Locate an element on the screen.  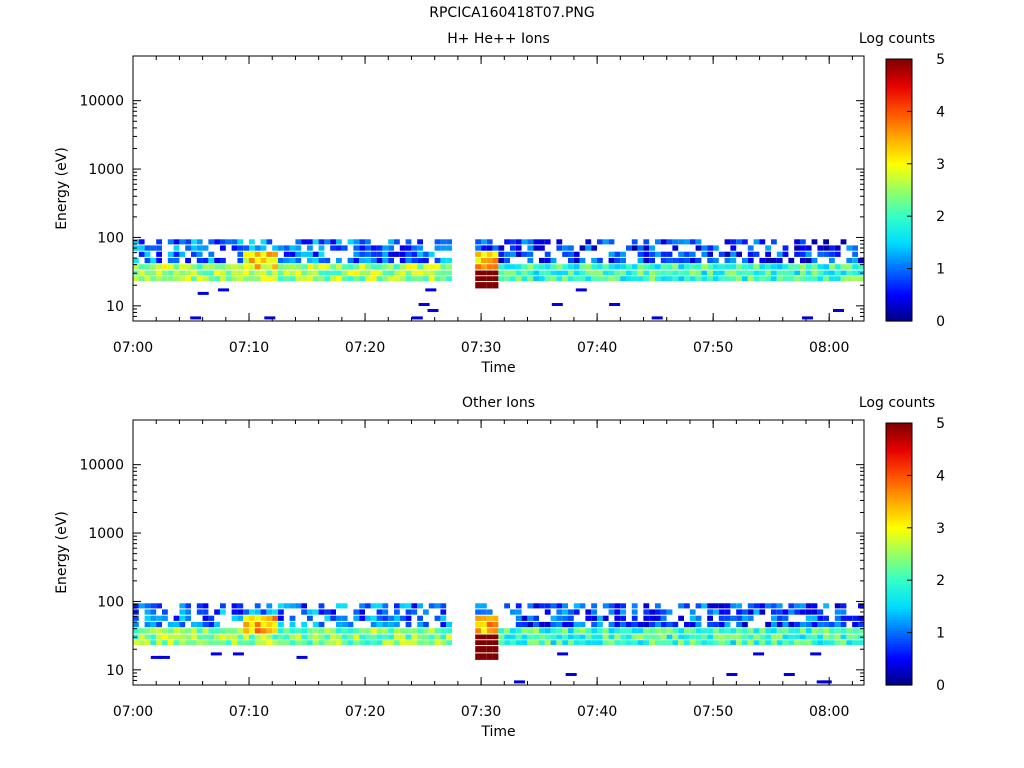
x-tick-label: 07:50 is located at coordinates (713, 348).